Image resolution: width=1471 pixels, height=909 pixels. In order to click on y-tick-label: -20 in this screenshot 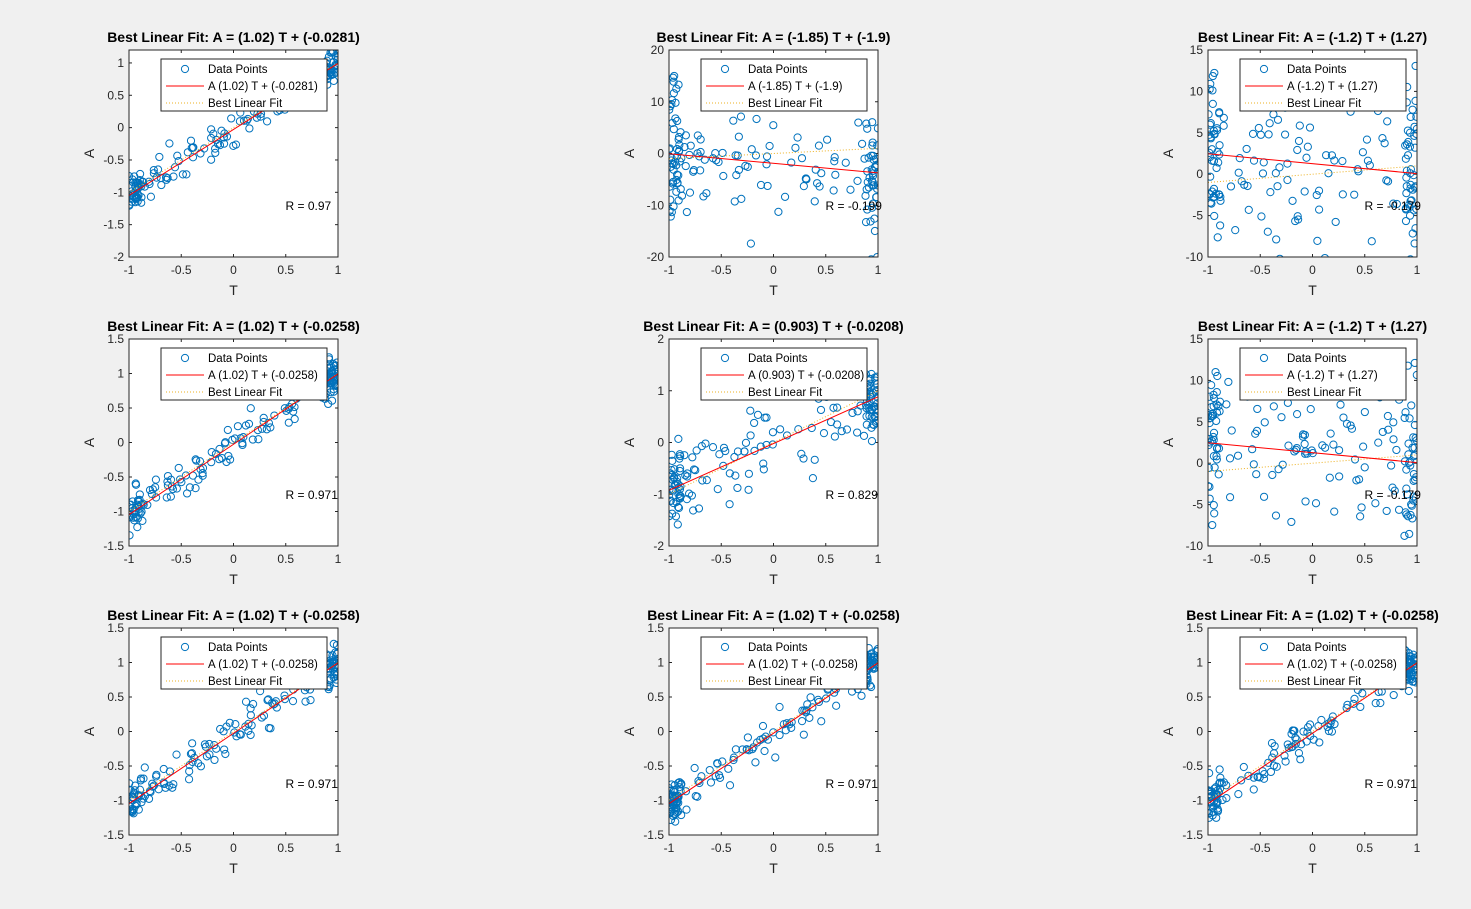, I will do `click(656, 257)`.